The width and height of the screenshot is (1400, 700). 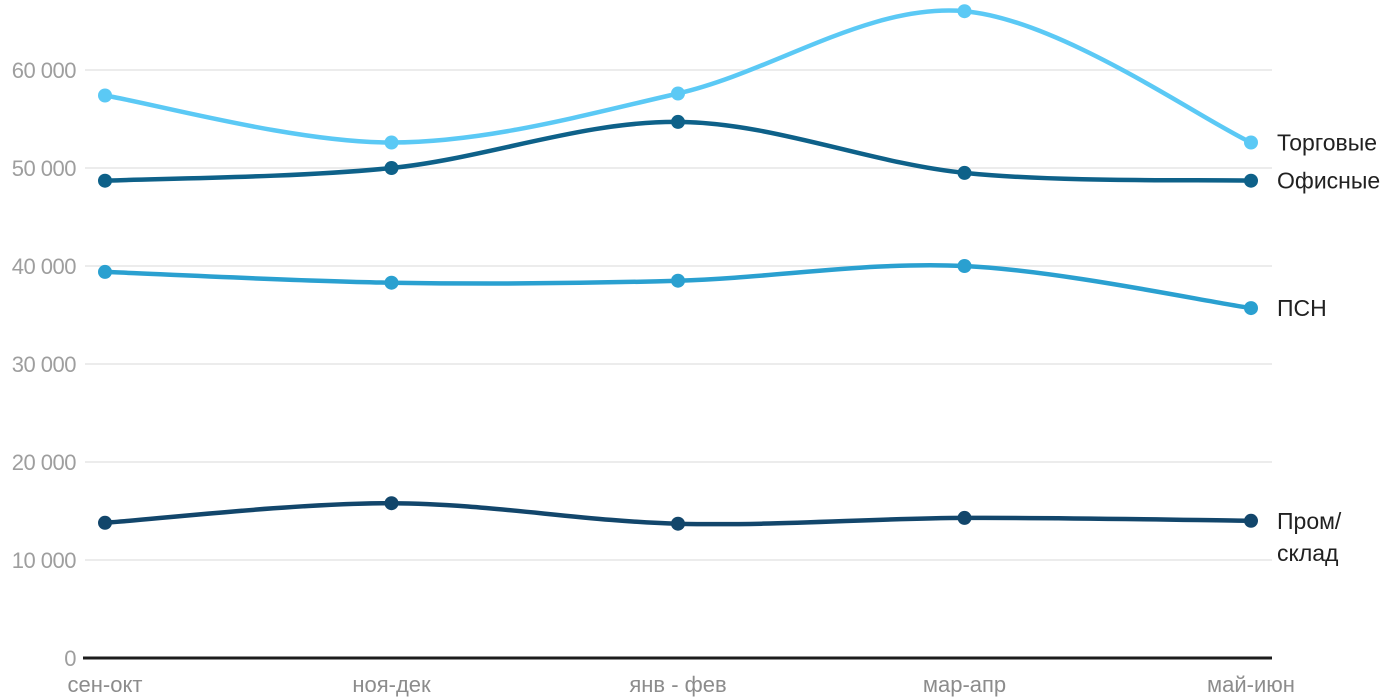 What do you see at coordinates (44, 462) in the screenshot?
I see `y-axis-tick-label: 20 000` at bounding box center [44, 462].